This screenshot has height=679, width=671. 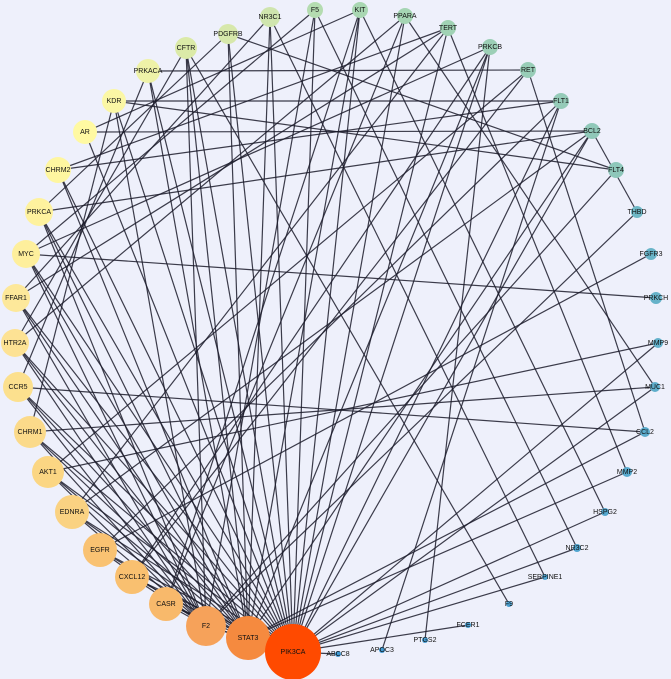 I want to click on node-label: HSPG2, so click(x=605, y=512).